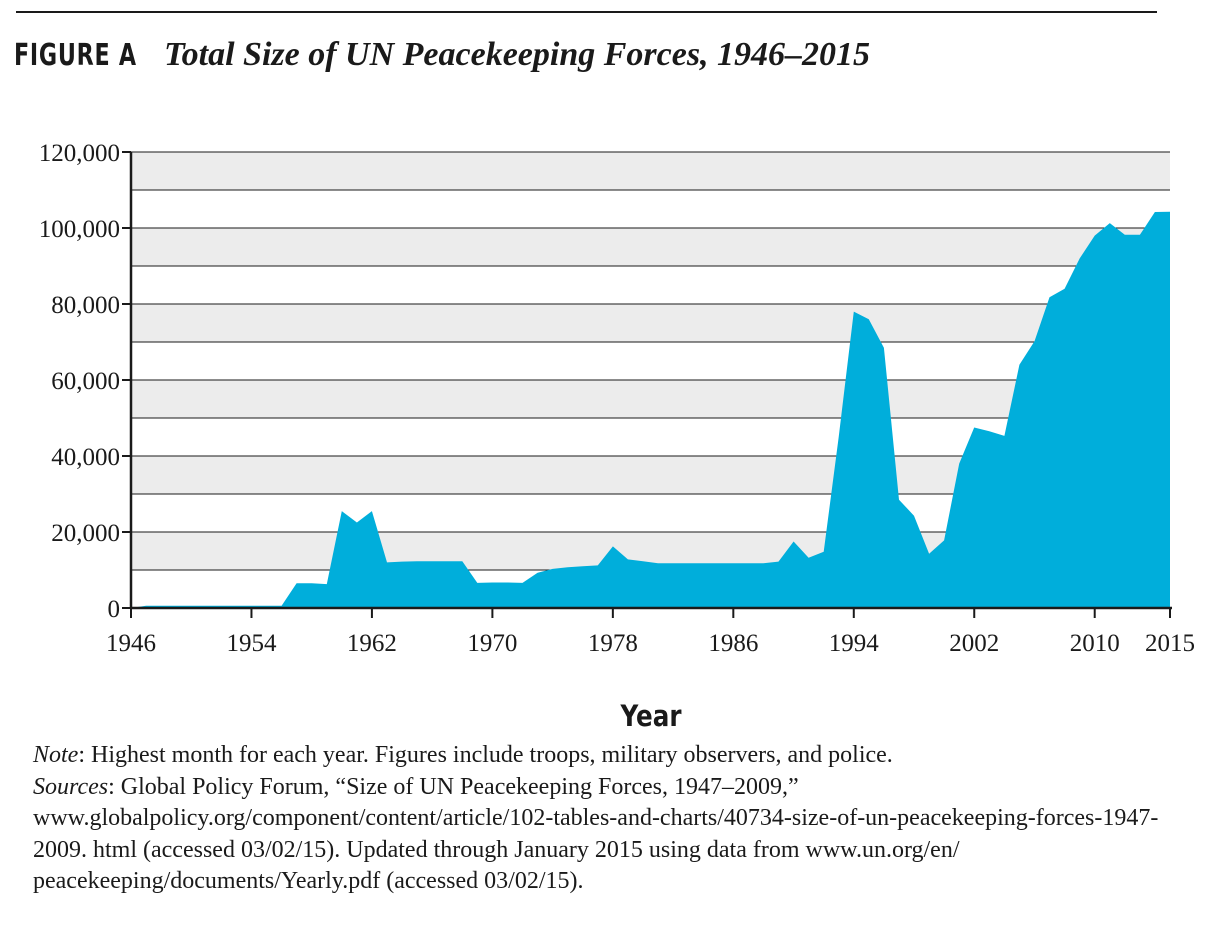 This screenshot has height=950, width=1211. Describe the element at coordinates (613, 643) in the screenshot. I see `x-tick-label: 1978` at that location.